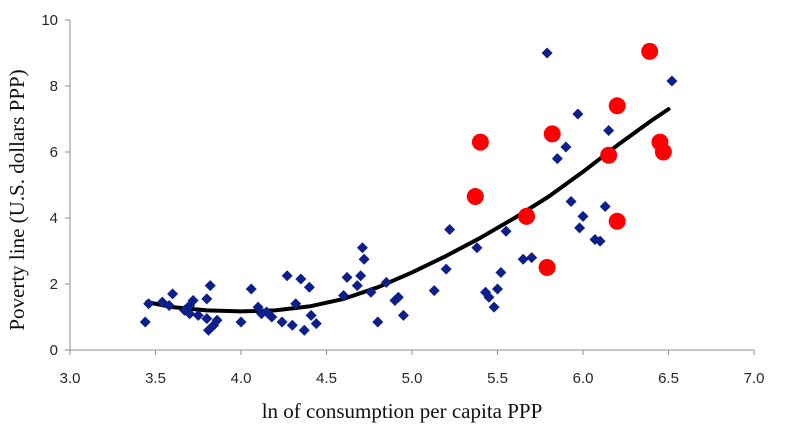 The height and width of the screenshot is (432, 798). I want to click on y-tick-label: 0, so click(54, 350).